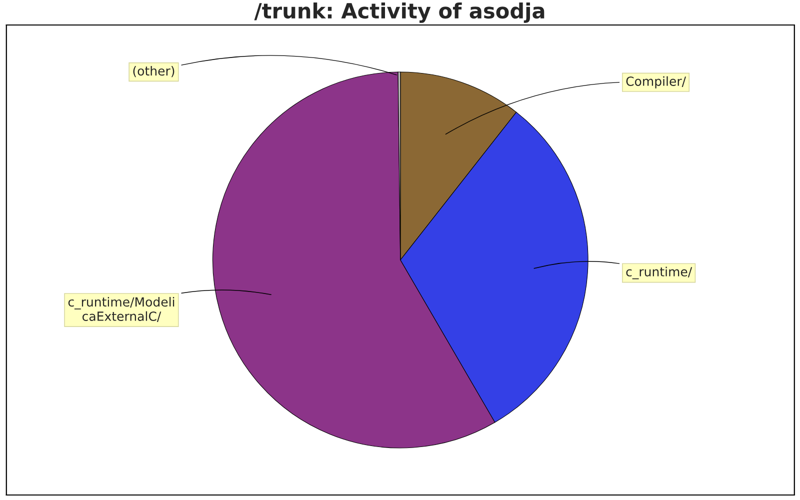 The width and height of the screenshot is (800, 500). I want to click on slice-label: c_runtime/, so click(659, 273).